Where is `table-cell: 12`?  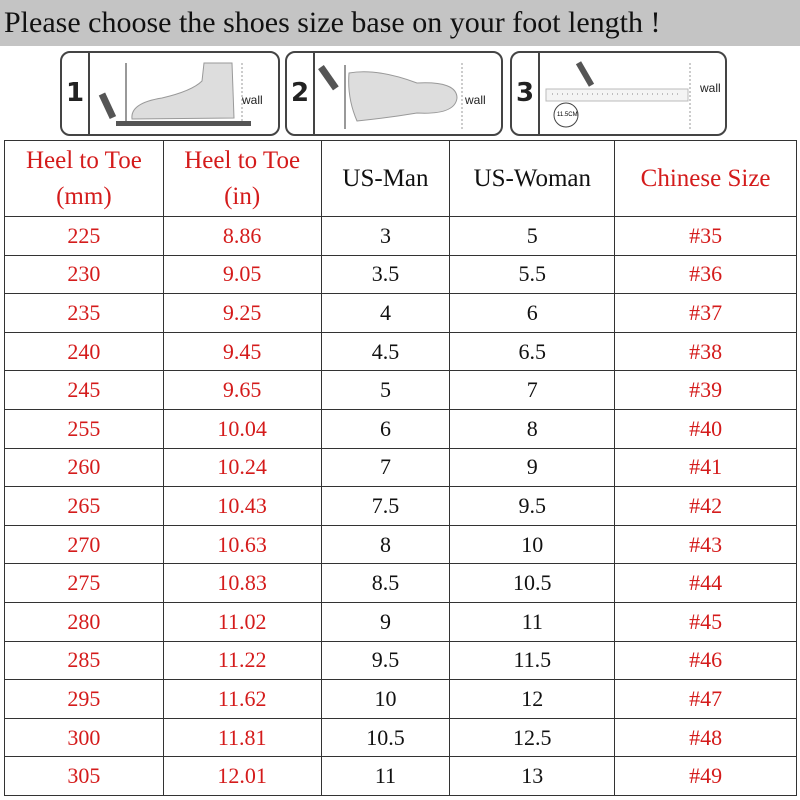 table-cell: 12 is located at coordinates (532, 699).